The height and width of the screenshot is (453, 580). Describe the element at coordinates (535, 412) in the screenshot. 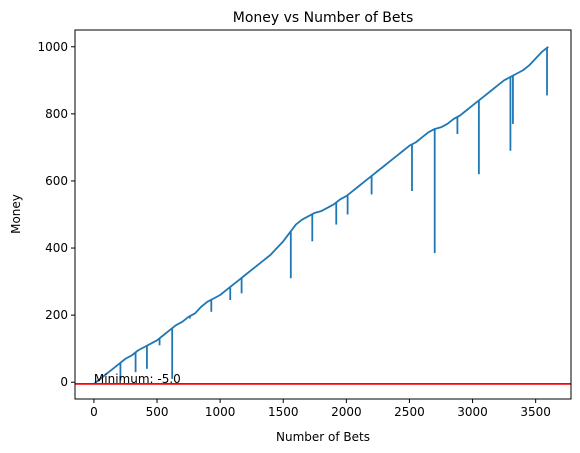

I see `x-tick-label-3500: 3500` at that location.